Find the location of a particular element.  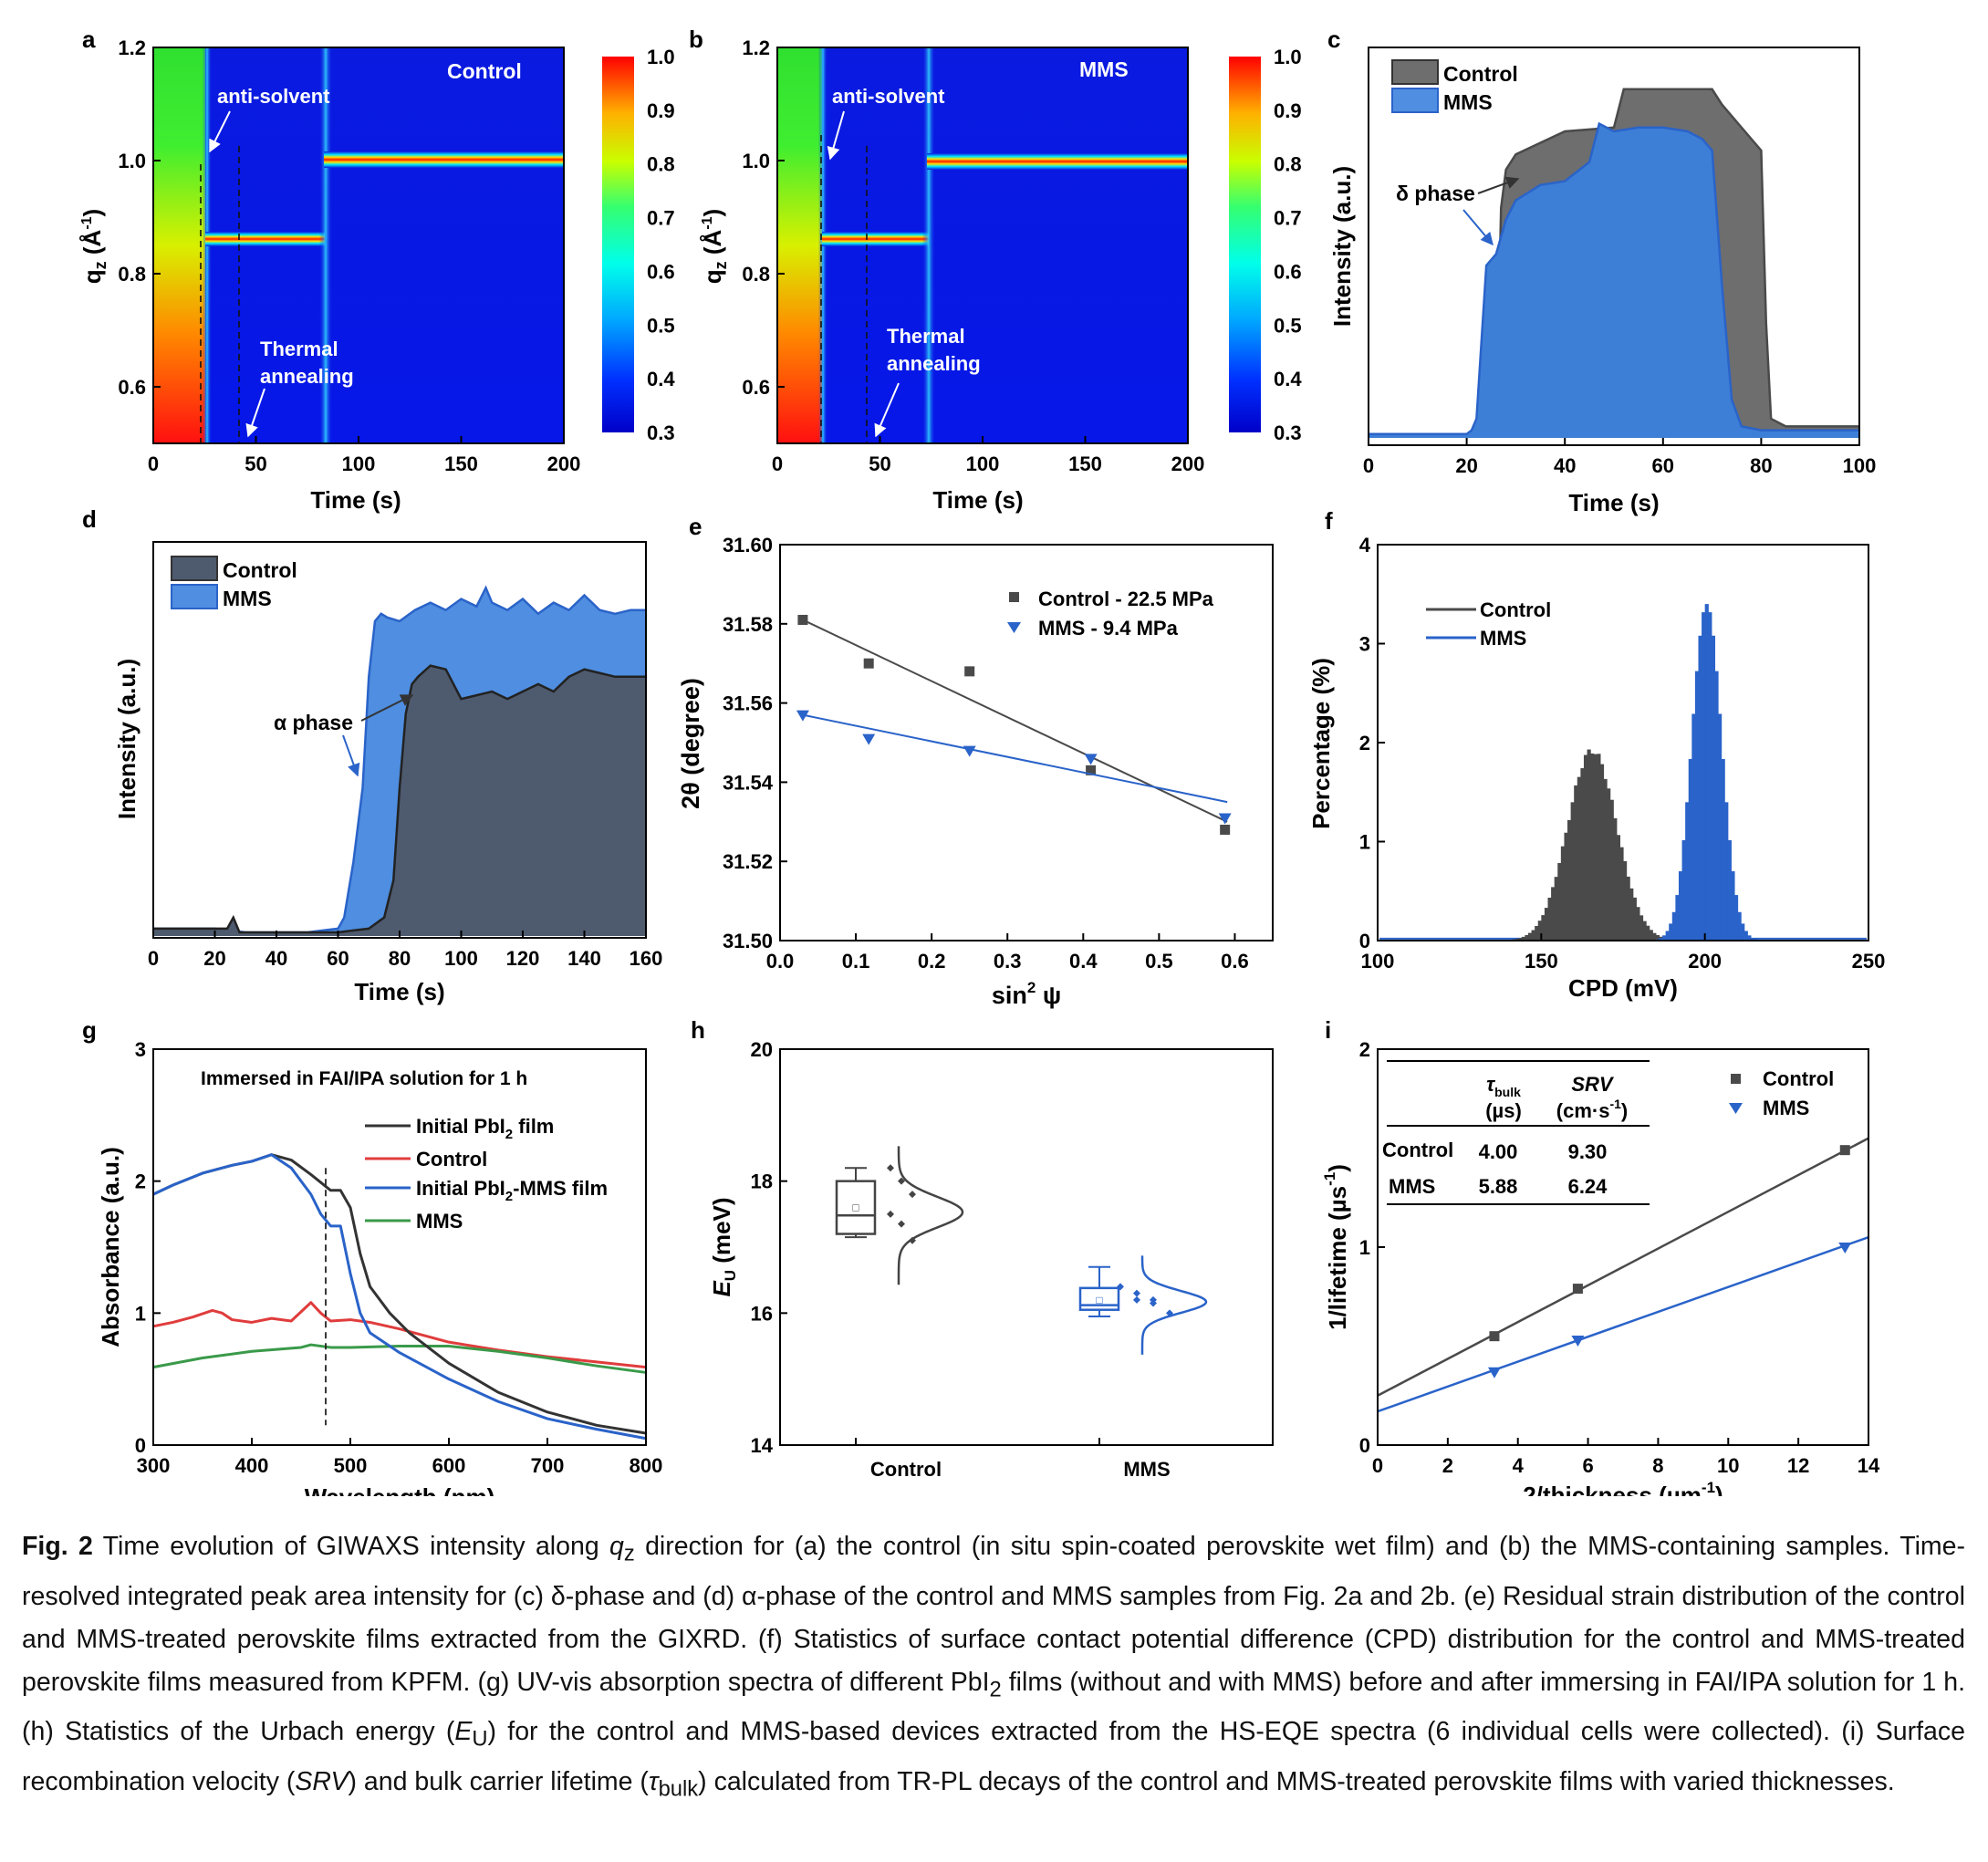

y-axis-ticks-f: 0 1 2 3 4 is located at coordinates (1372, 743).